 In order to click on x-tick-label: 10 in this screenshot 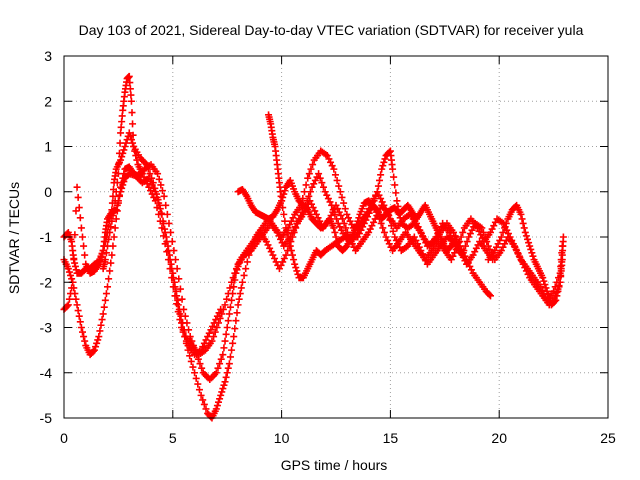, I will do `click(282, 438)`.